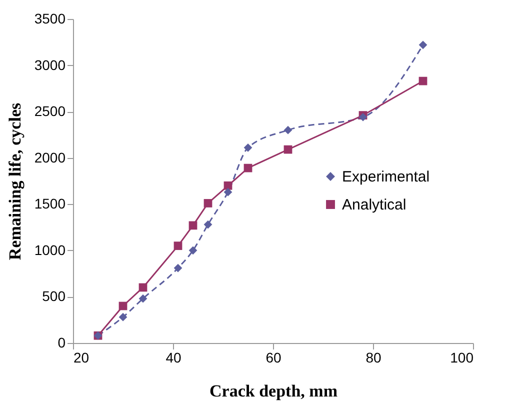 The image size is (518, 419). Describe the element at coordinates (54, 296) in the screenshot. I see `y-tick-label: 500` at that location.